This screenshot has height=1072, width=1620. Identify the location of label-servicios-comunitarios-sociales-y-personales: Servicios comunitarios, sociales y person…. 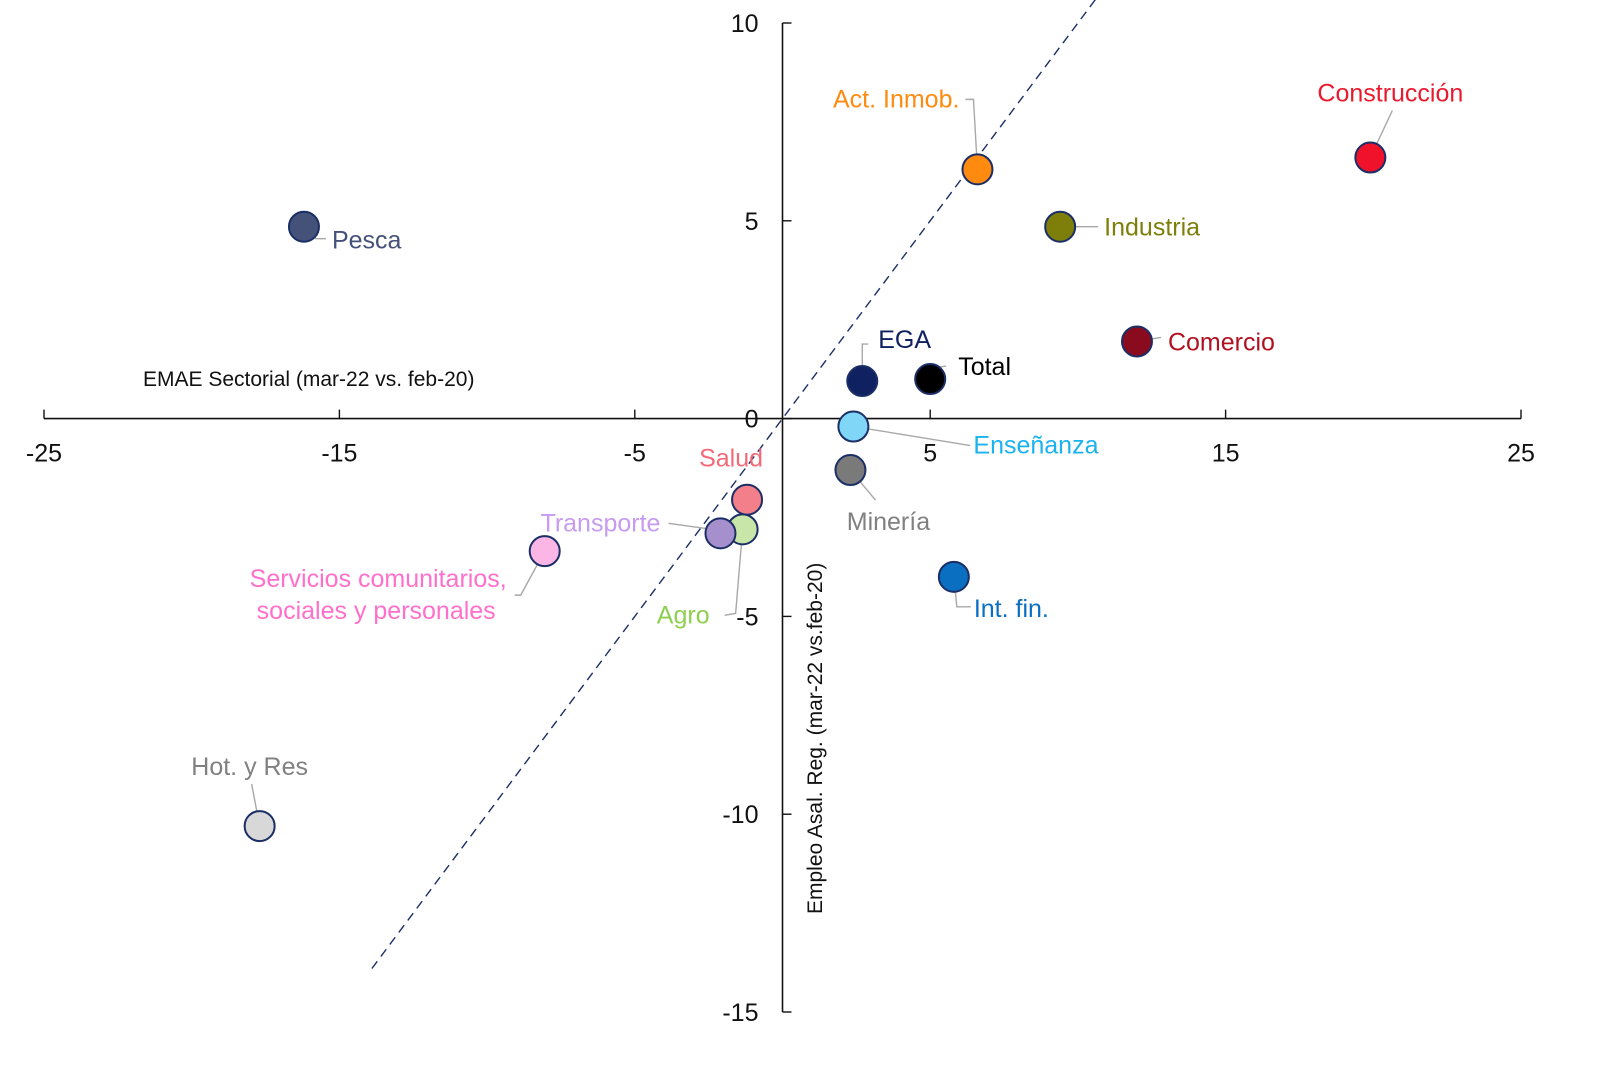
(378, 595).